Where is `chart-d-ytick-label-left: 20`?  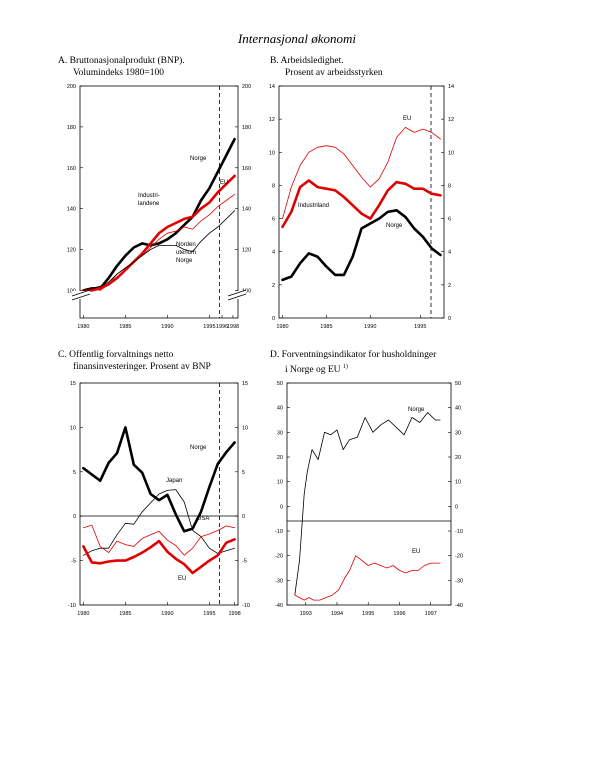 chart-d-ytick-label-left: 20 is located at coordinates (280, 458).